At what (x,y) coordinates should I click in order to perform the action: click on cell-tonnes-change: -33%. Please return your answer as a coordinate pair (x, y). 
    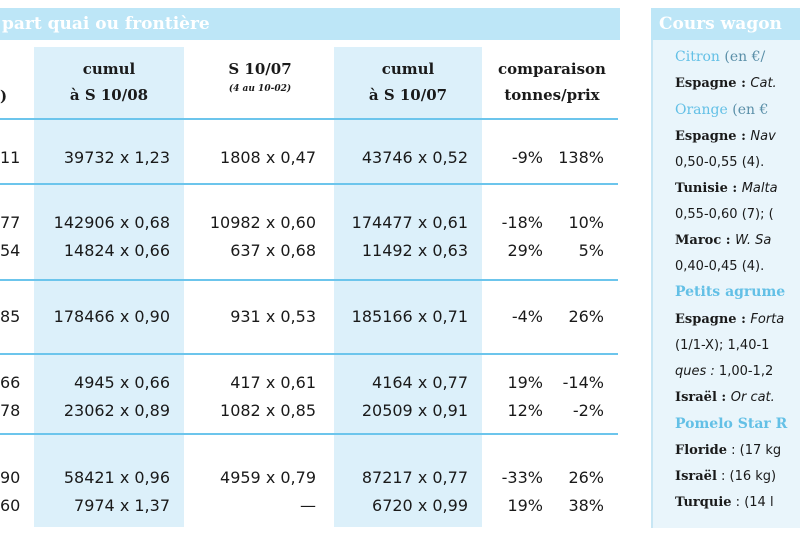
    Looking at the image, I should click on (522, 477).